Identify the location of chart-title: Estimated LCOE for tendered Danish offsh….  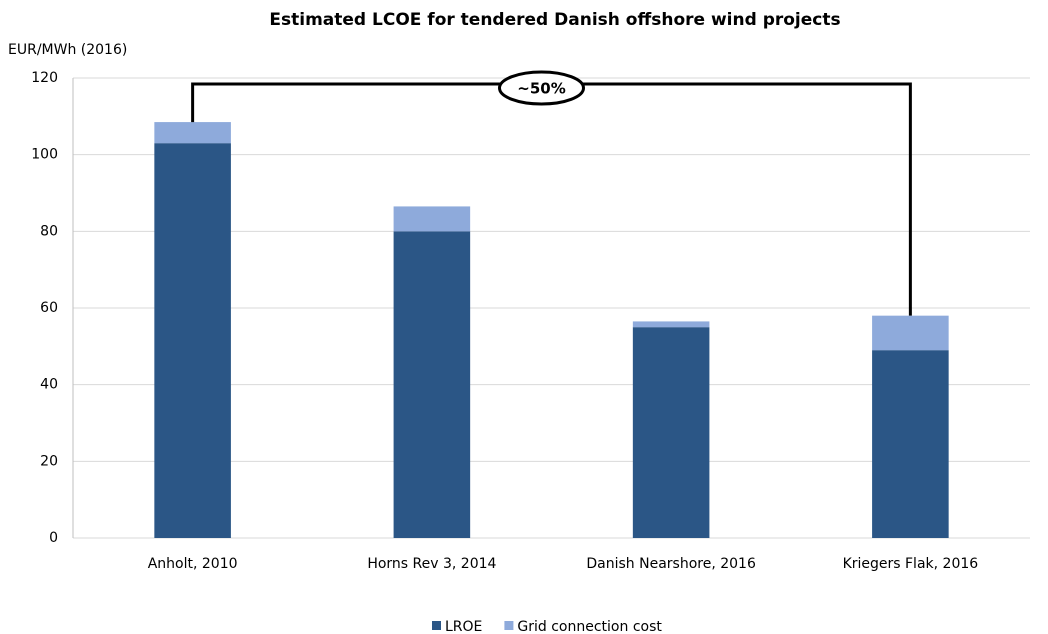
(554, 20).